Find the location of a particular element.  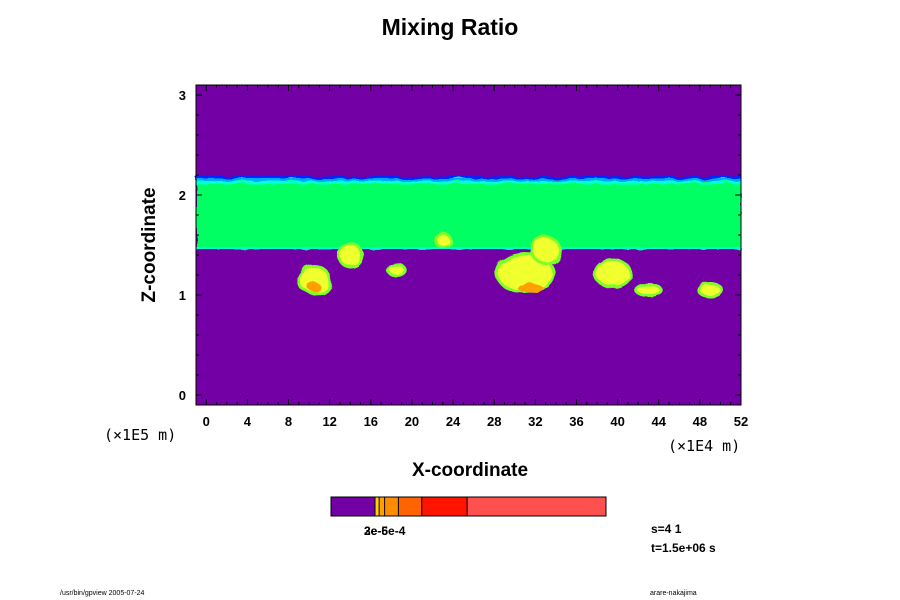

y-tick-label: 1 is located at coordinates (182, 295).